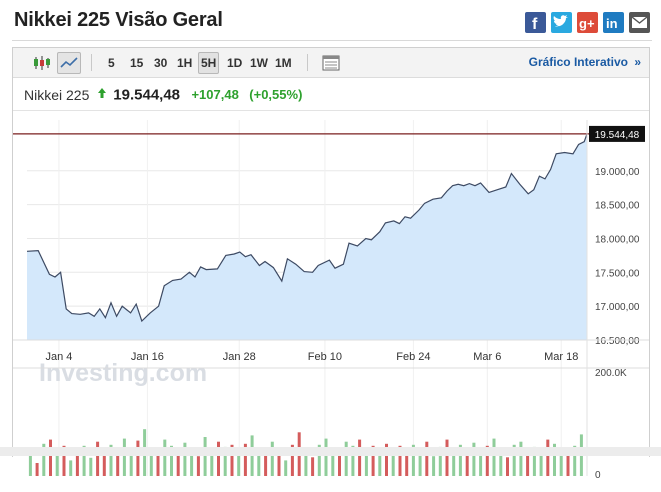  I want to click on price-change-percent: (+0,55%), so click(276, 95).